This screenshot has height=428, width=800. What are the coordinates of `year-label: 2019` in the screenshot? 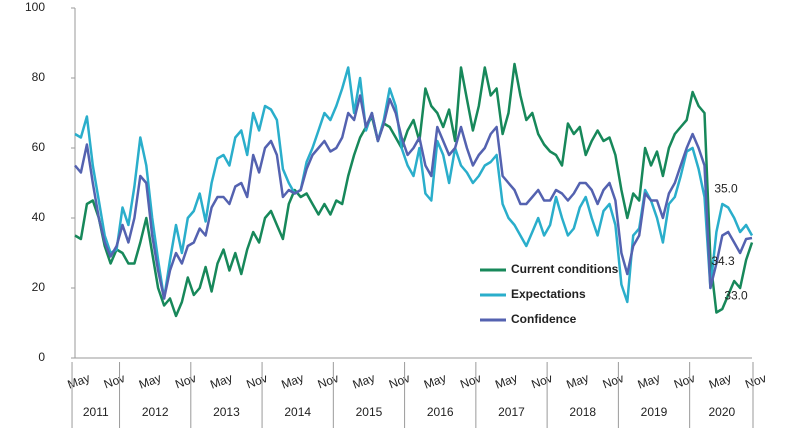 It's located at (654, 412).